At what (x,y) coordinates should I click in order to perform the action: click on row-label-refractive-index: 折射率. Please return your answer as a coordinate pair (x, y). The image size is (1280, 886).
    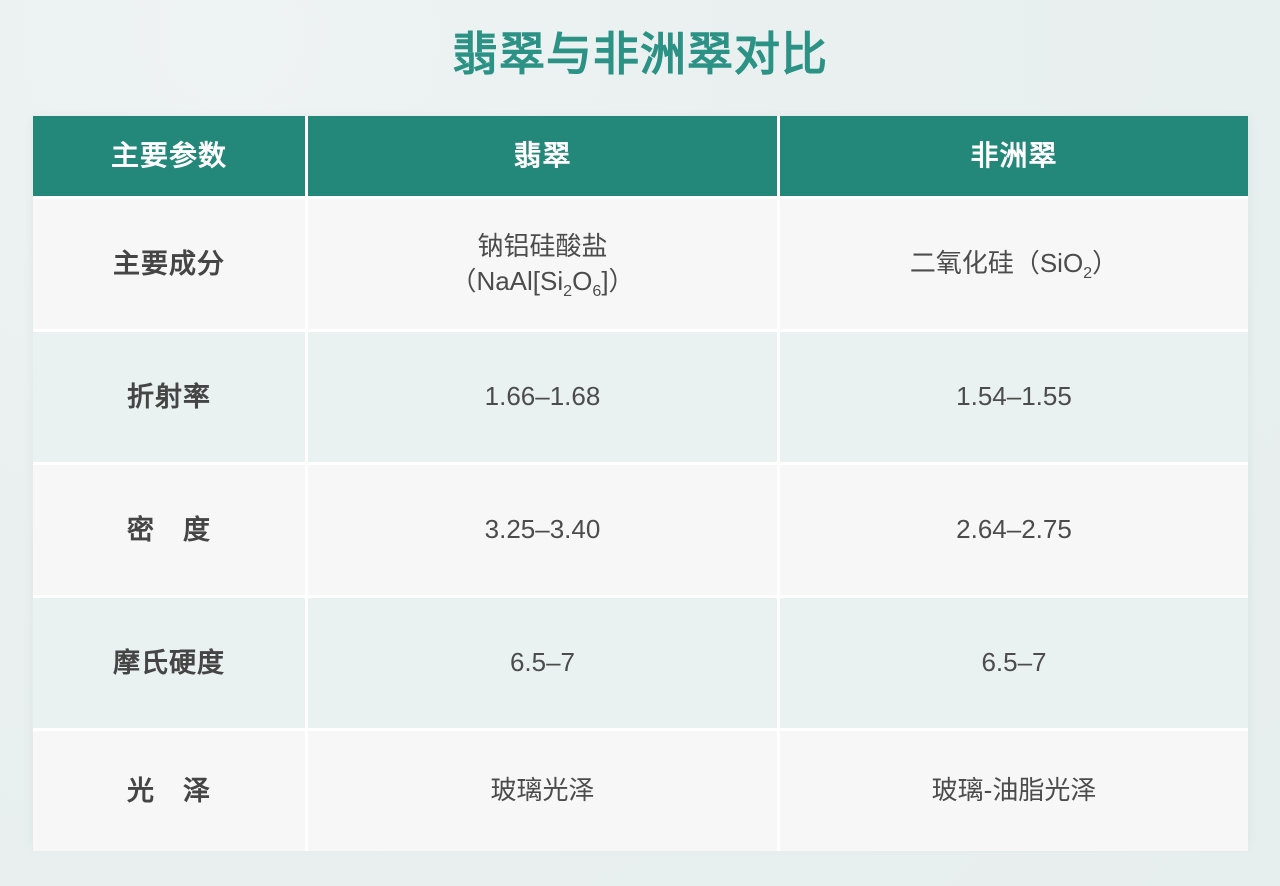
    Looking at the image, I should click on (169, 397).